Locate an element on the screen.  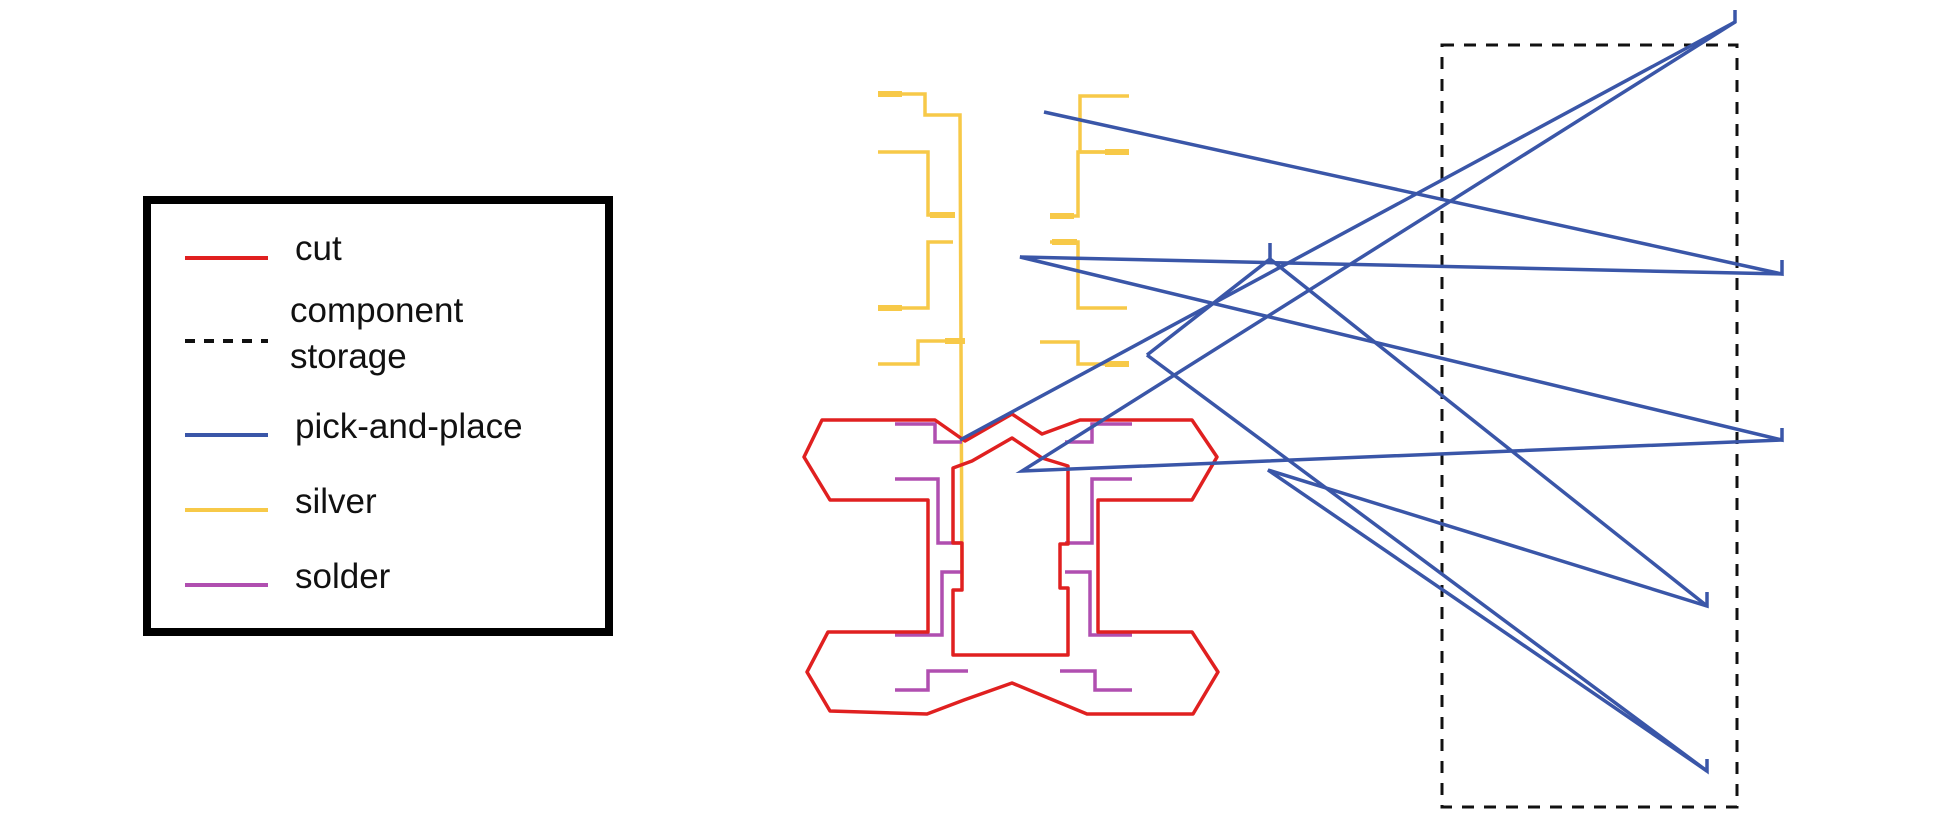
legend-frame is located at coordinates (378, 416).